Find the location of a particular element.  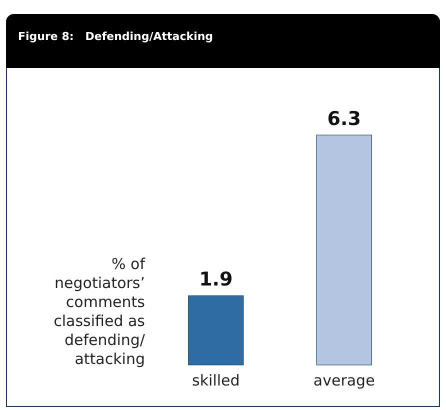

data-label: 1.9 is located at coordinates (216, 279).